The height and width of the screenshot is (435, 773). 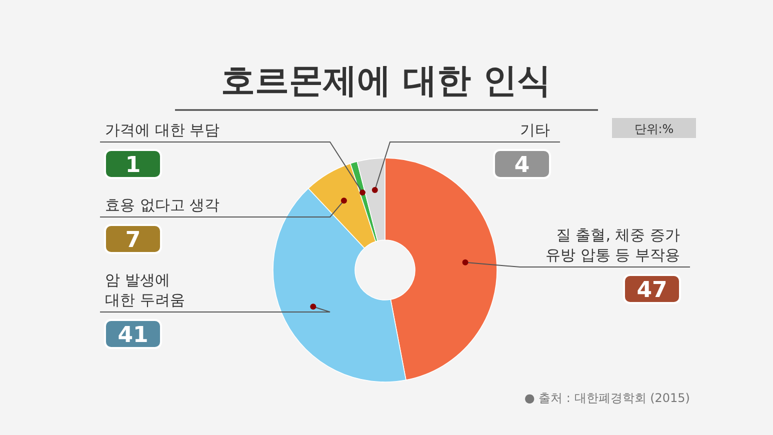 I want to click on slice-label: 질 출혈, 체중 증가 유방 압통 등 부작용, so click(x=613, y=245).